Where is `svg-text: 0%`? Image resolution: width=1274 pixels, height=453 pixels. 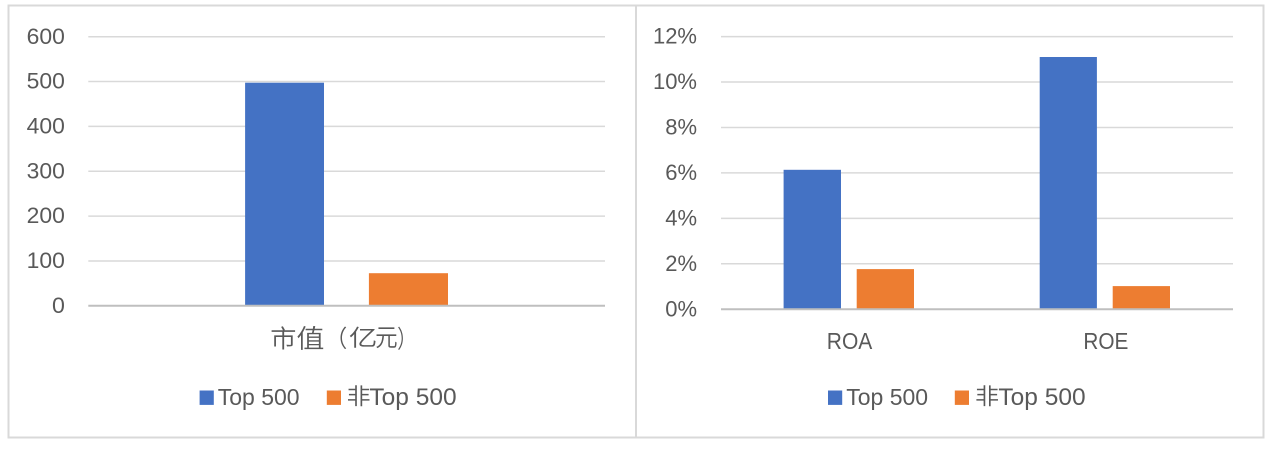
svg-text: 0% is located at coordinates (681, 308).